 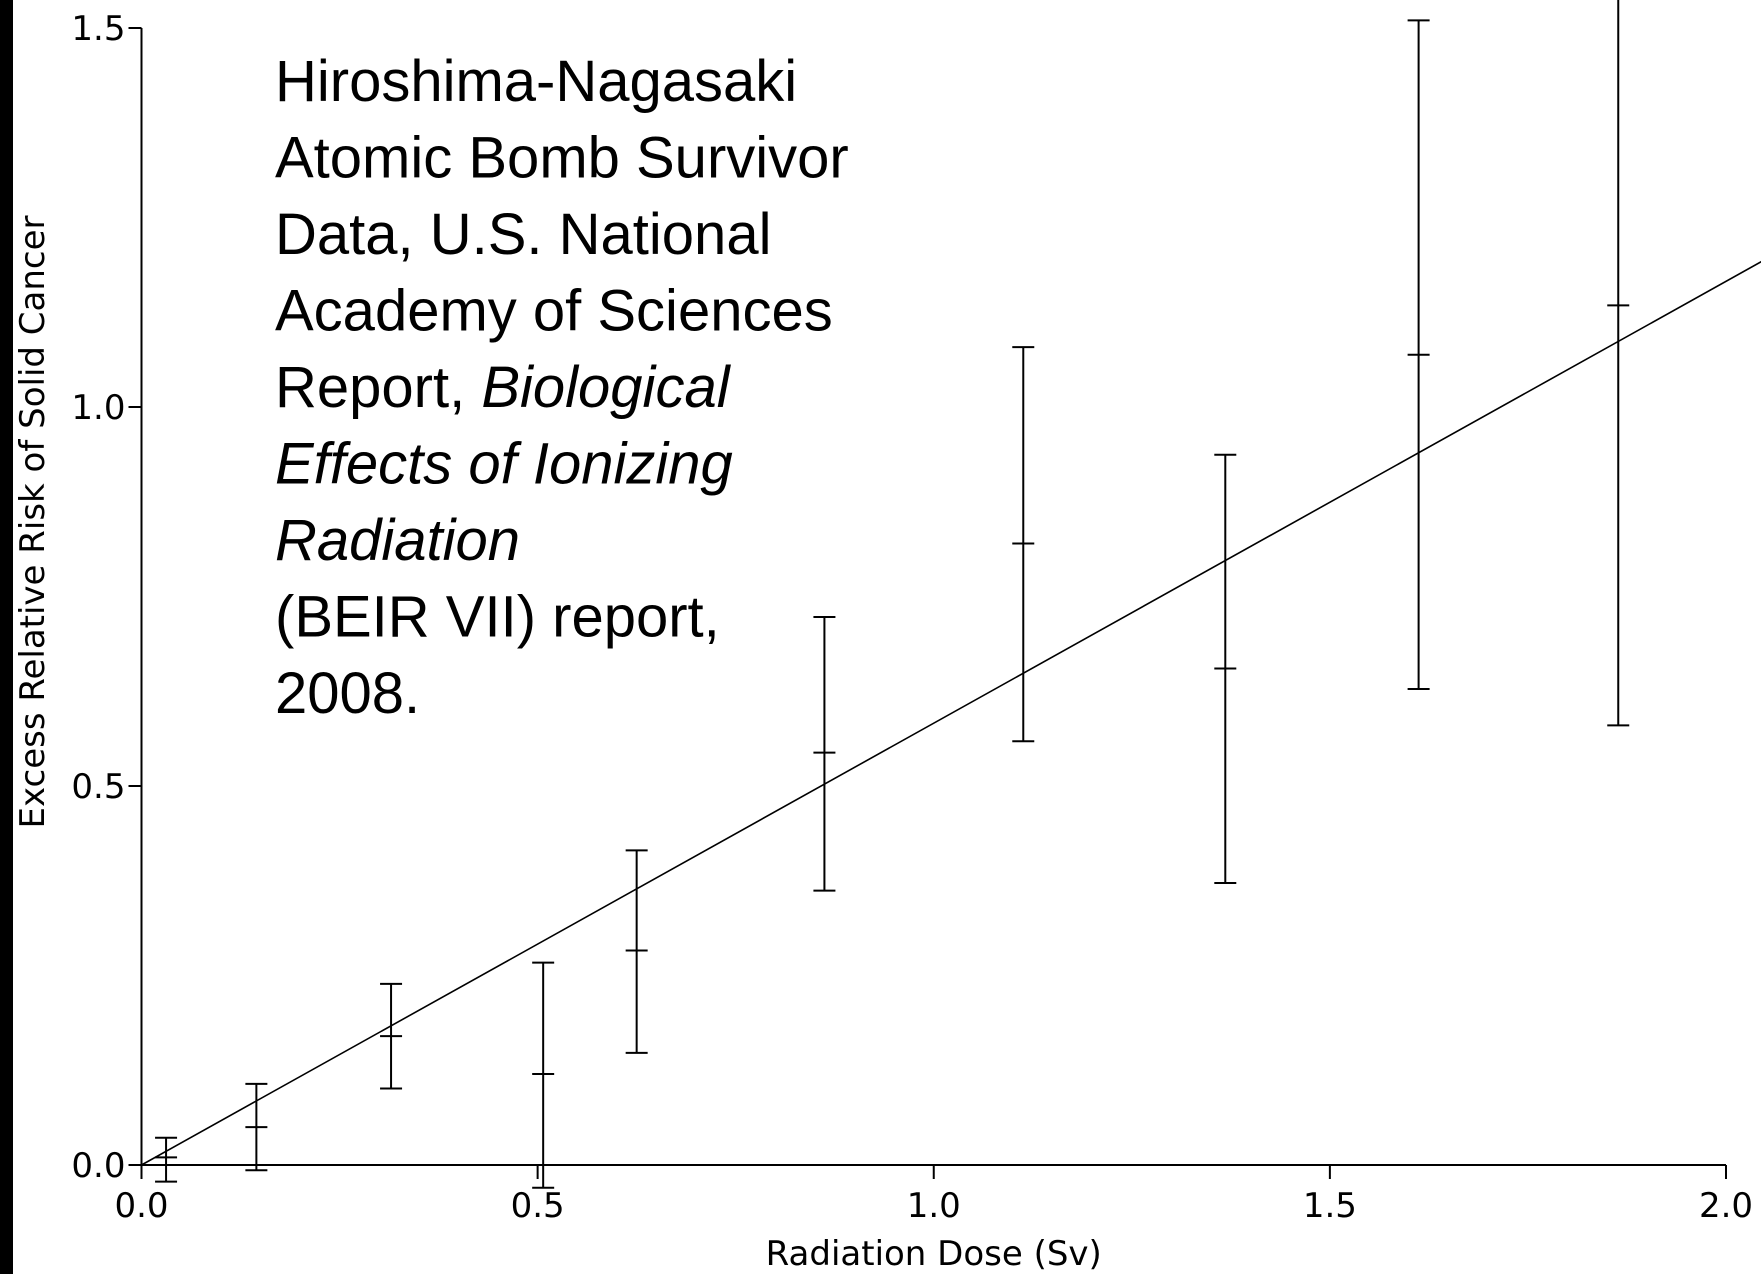 I want to click on annotation-line: Data, U.S. National, so click(x=523, y=234).